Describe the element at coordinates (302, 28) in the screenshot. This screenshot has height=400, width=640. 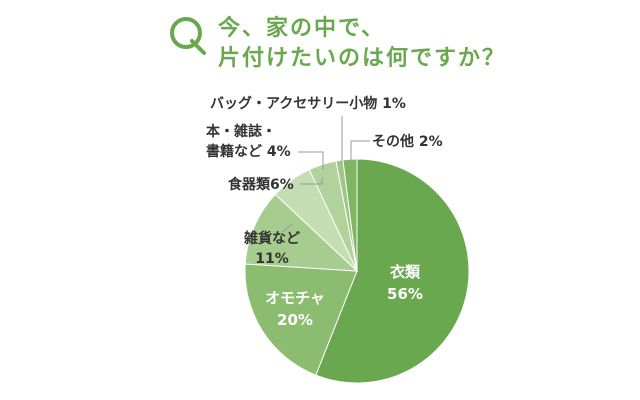
I see `chart-title-line-1: 今、家の中で、` at that location.